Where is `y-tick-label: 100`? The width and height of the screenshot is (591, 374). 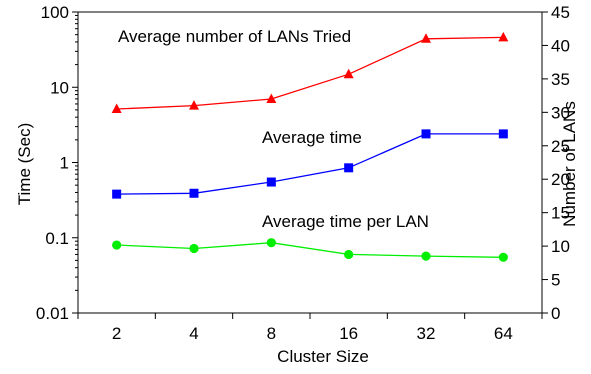
y-tick-label: 100 is located at coordinates (55, 12).